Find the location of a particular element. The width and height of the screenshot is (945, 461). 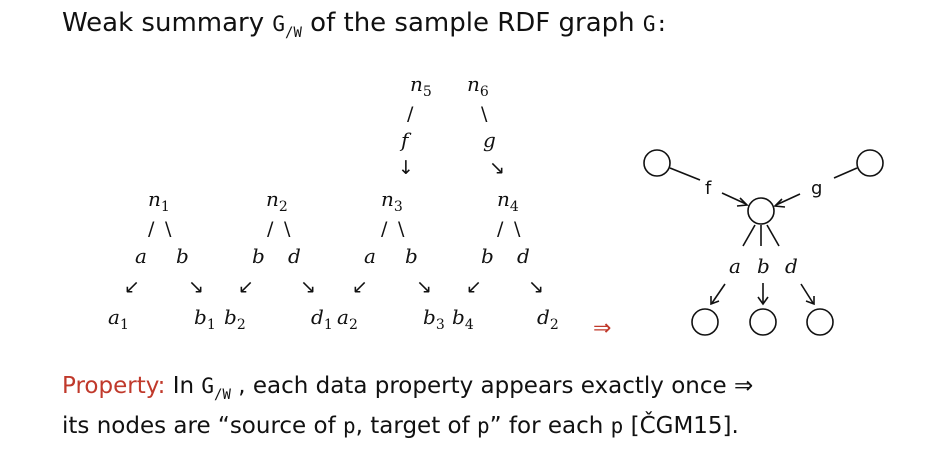

title-graph-name: G: is located at coordinates (655, 24).